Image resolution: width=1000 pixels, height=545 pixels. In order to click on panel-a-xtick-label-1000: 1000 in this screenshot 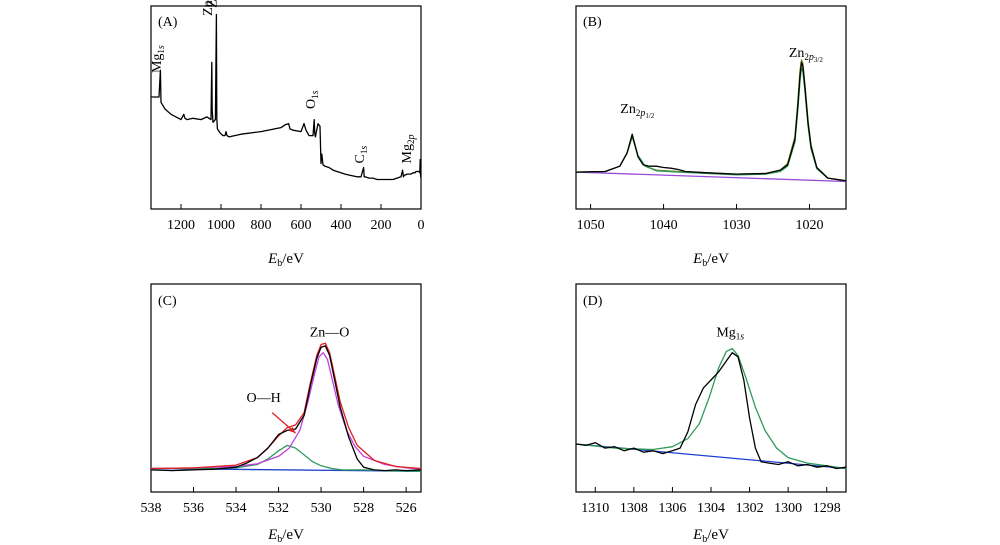, I will do `click(221, 225)`.